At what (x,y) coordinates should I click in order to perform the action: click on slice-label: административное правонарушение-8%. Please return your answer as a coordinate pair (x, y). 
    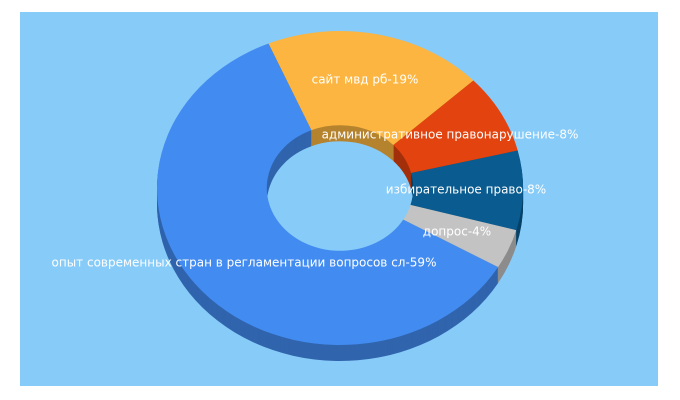
    Looking at the image, I should click on (450, 135).